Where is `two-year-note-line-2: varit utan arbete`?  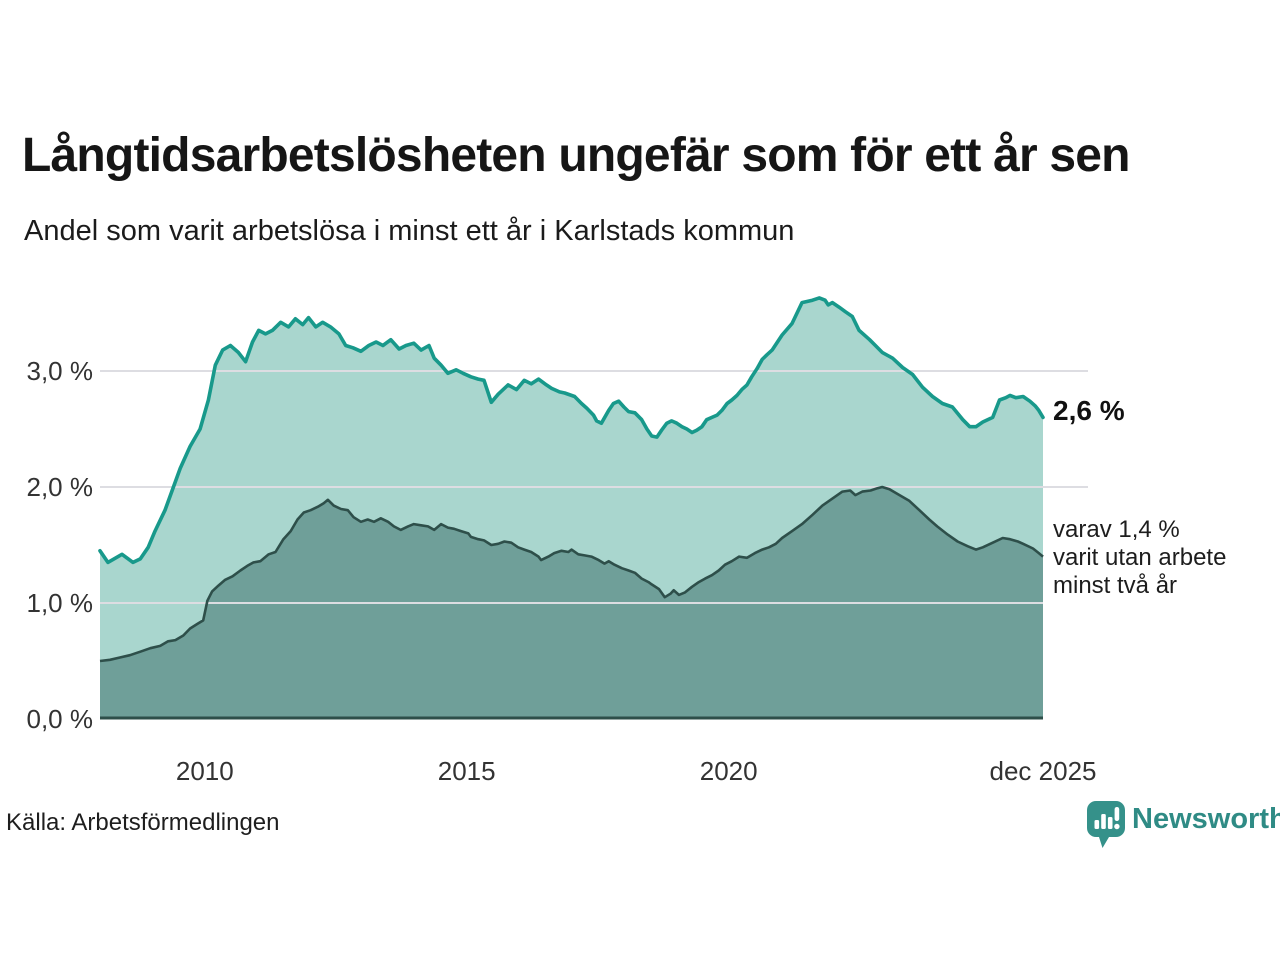 two-year-note-line-2: varit utan arbete is located at coordinates (1140, 557).